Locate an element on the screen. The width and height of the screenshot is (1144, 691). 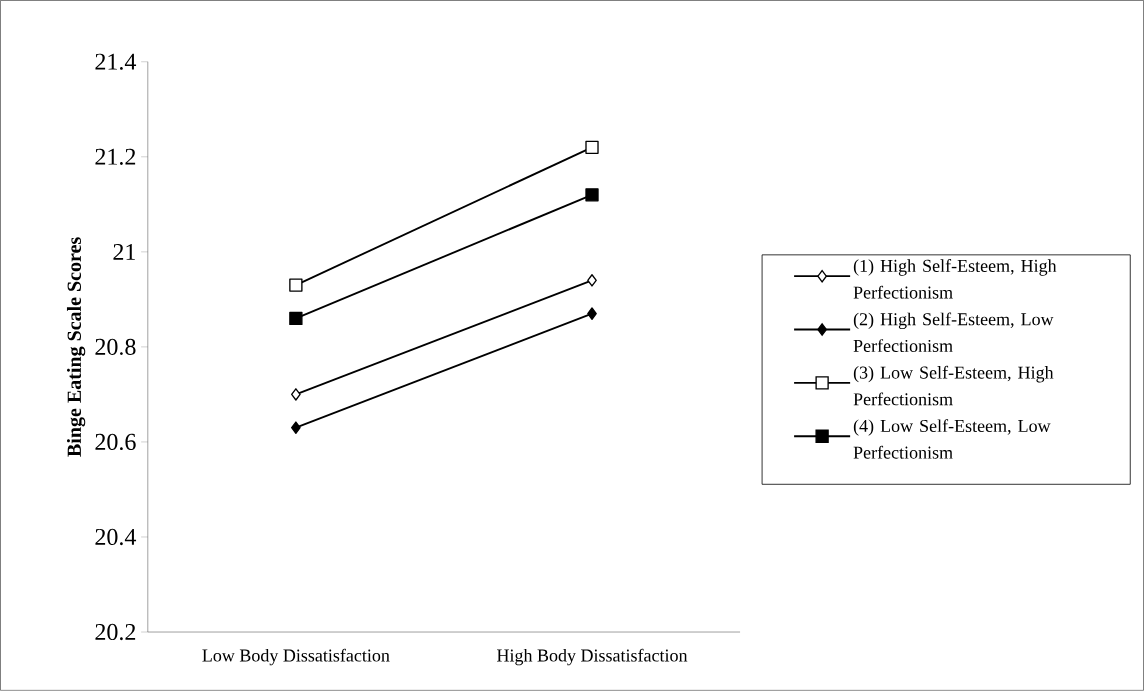
y-tick-label: 20.8 is located at coordinates (115, 347).